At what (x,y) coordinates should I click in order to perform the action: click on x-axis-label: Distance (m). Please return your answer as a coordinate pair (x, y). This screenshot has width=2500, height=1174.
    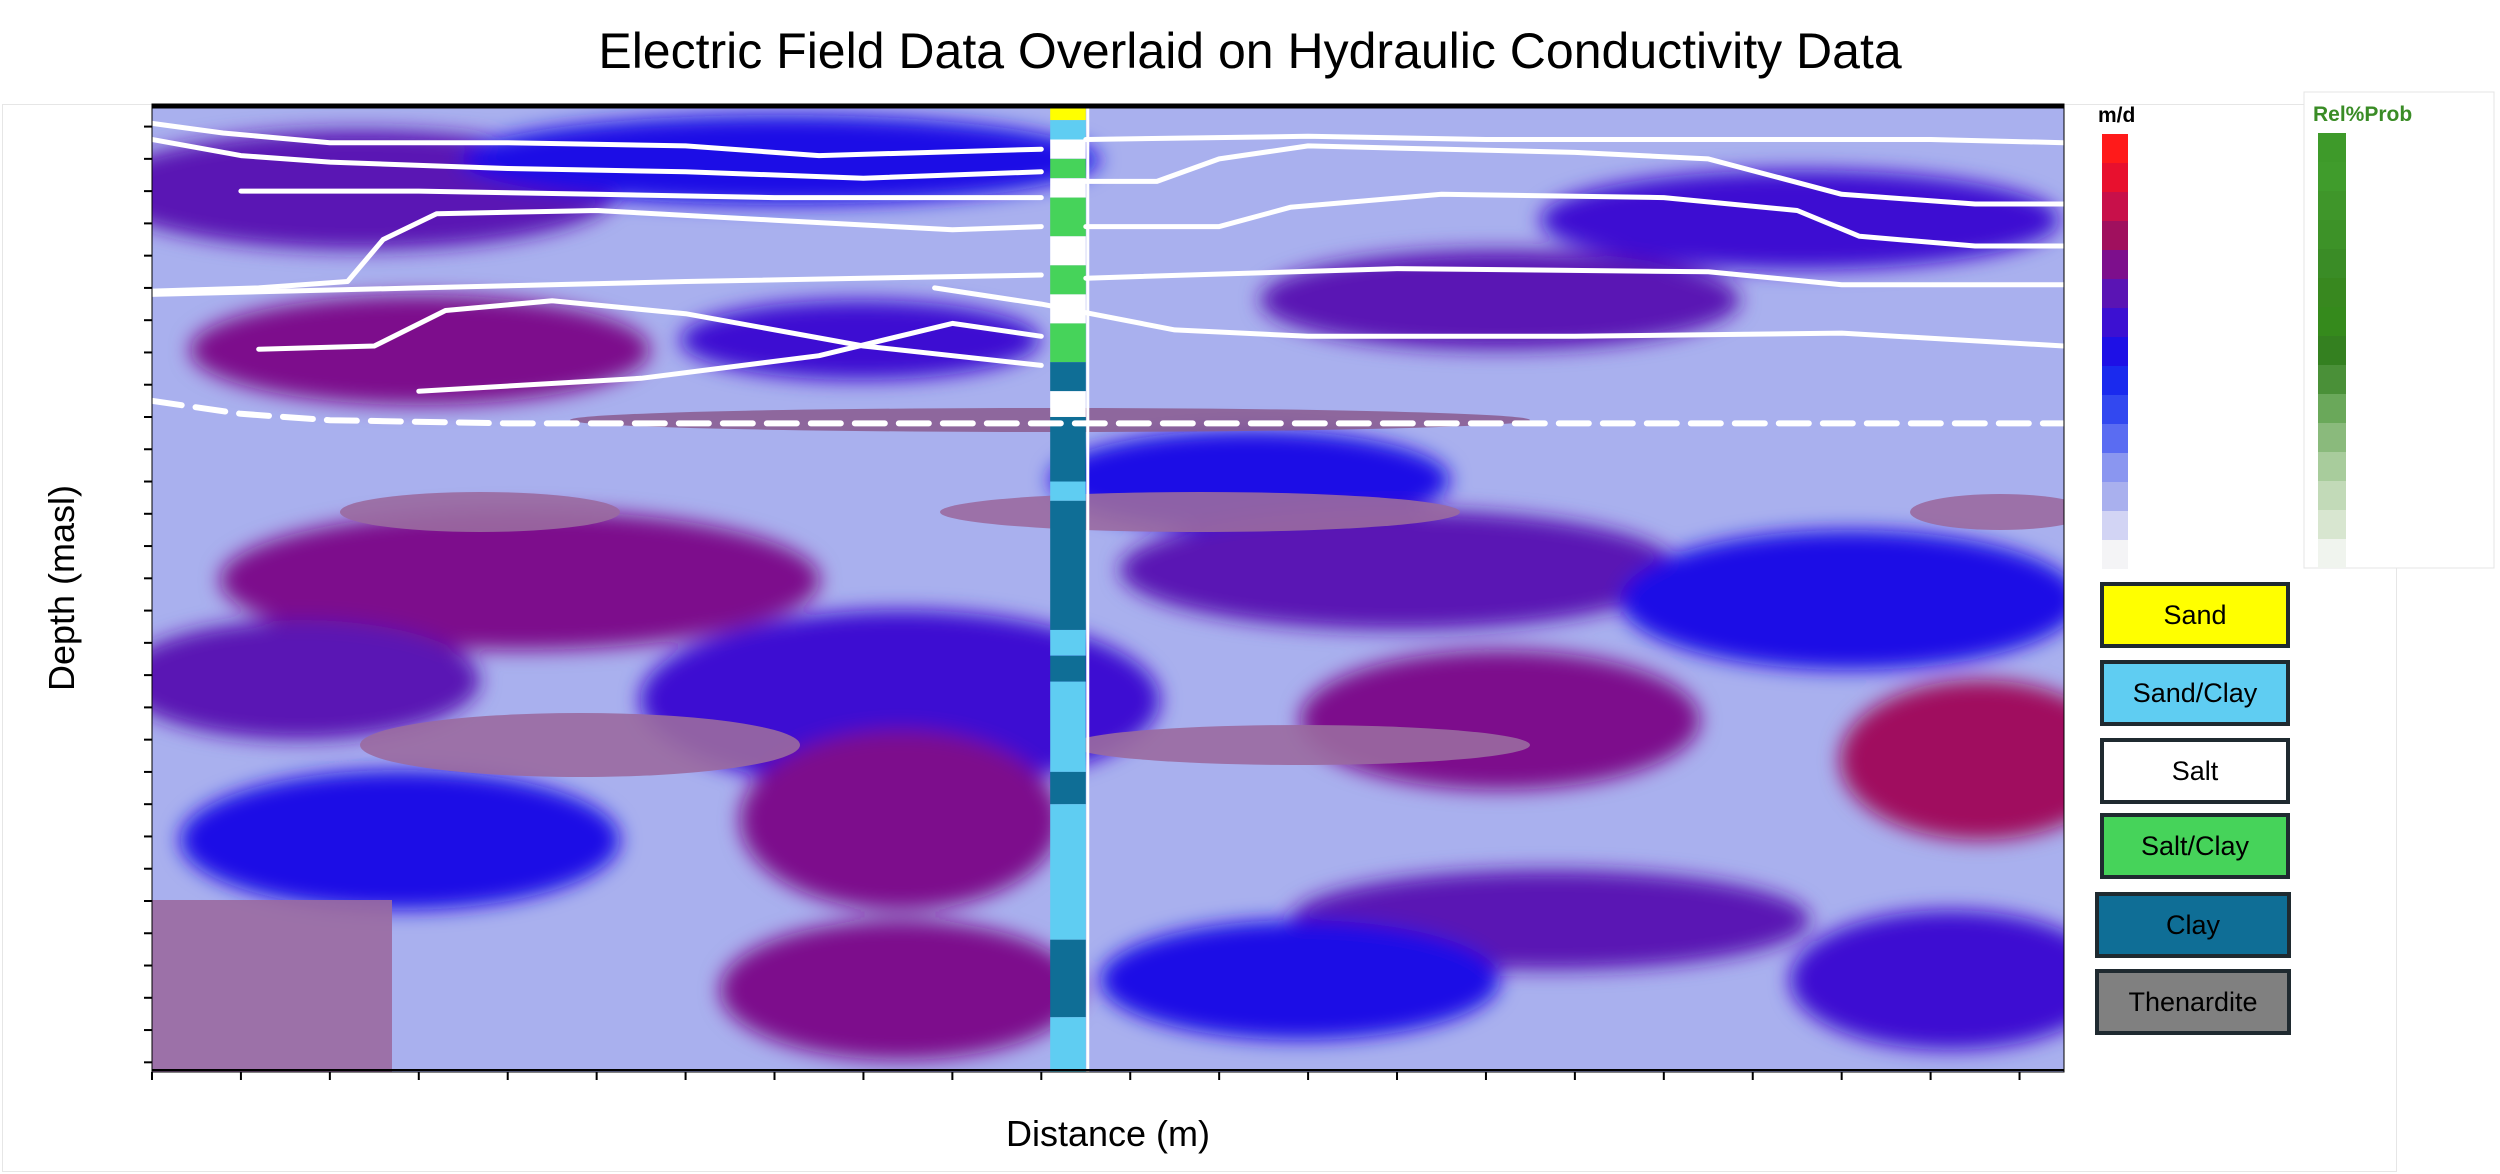
    Looking at the image, I should click on (1108, 1133).